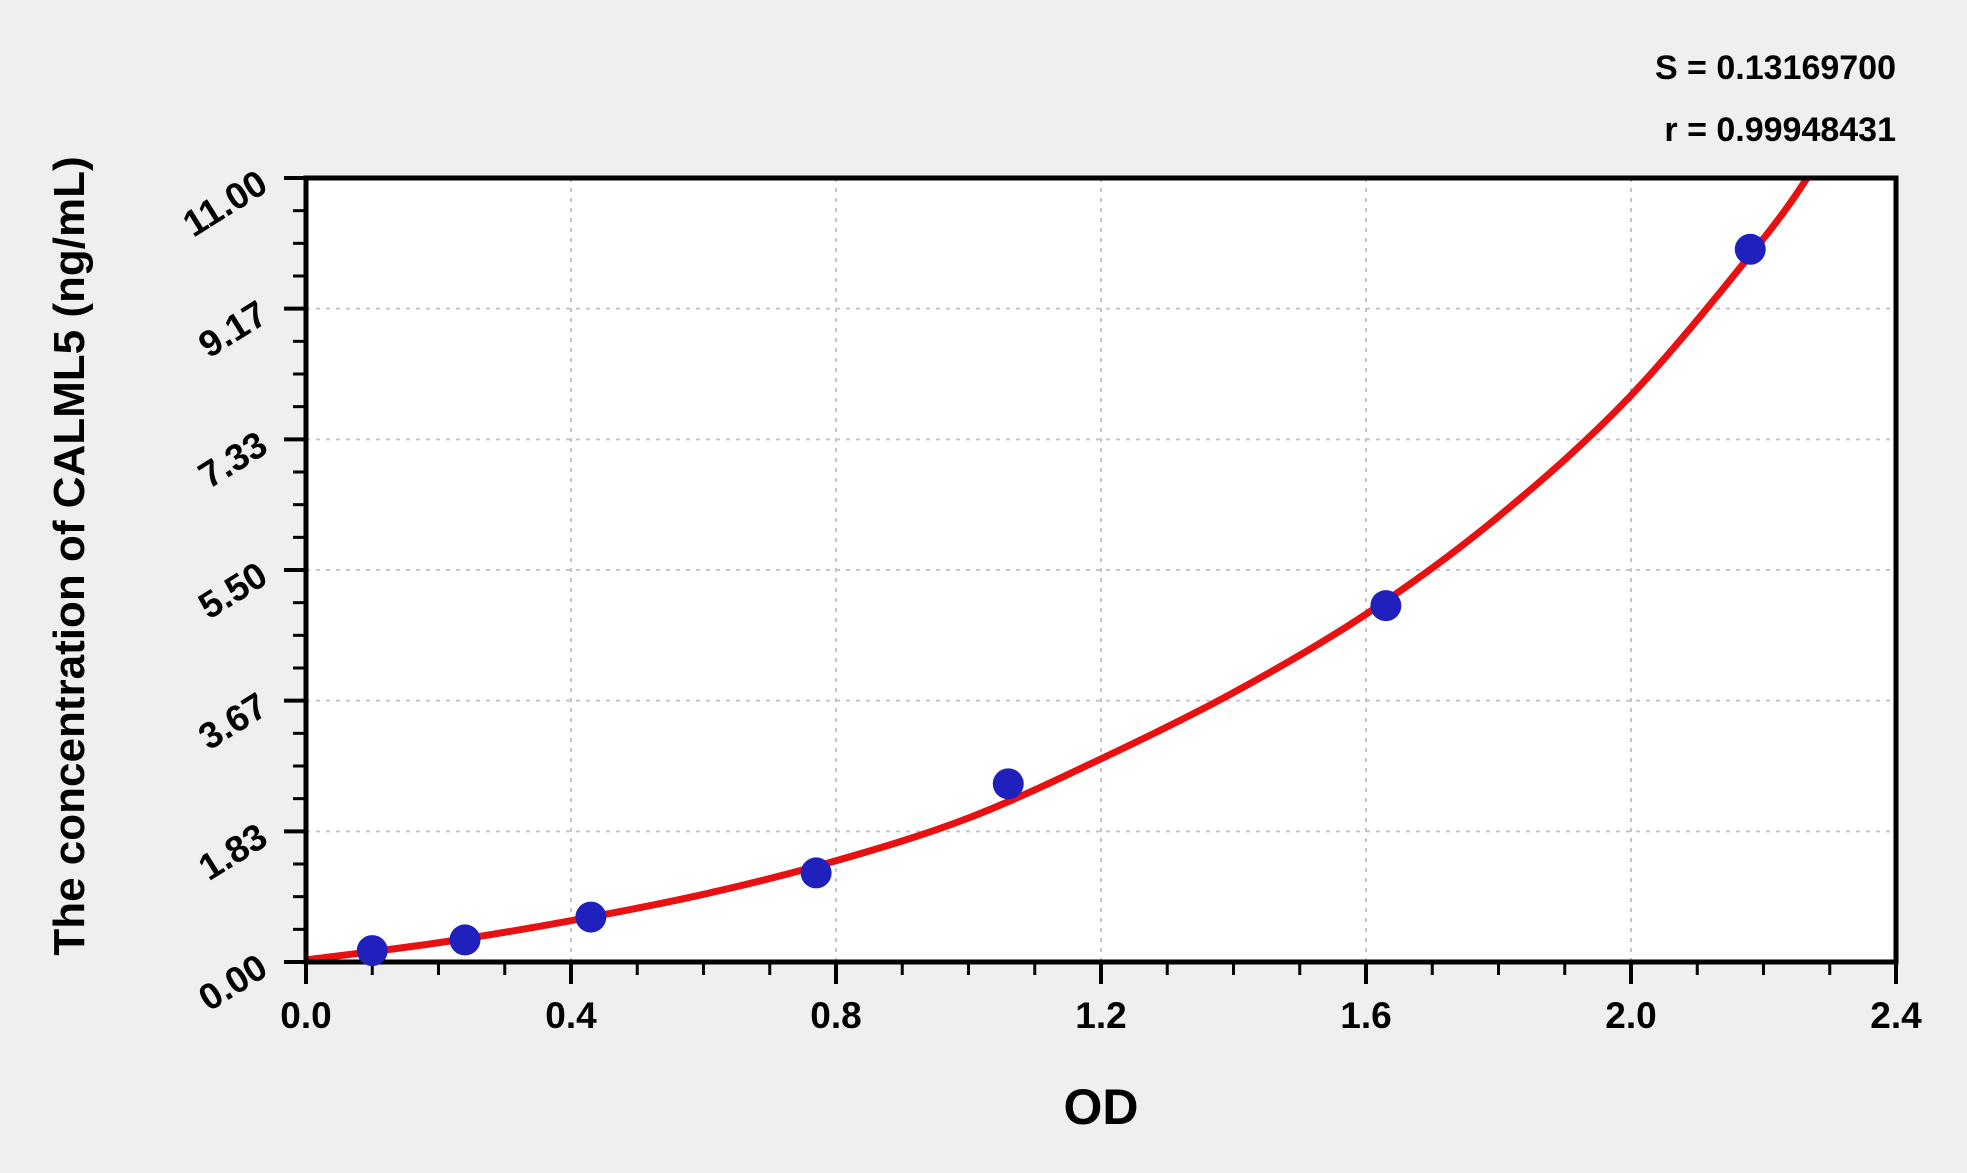 The height and width of the screenshot is (1173, 1967). Describe the element at coordinates (835, 1015) in the screenshot. I see `x-tick-label: 0.8` at that location.